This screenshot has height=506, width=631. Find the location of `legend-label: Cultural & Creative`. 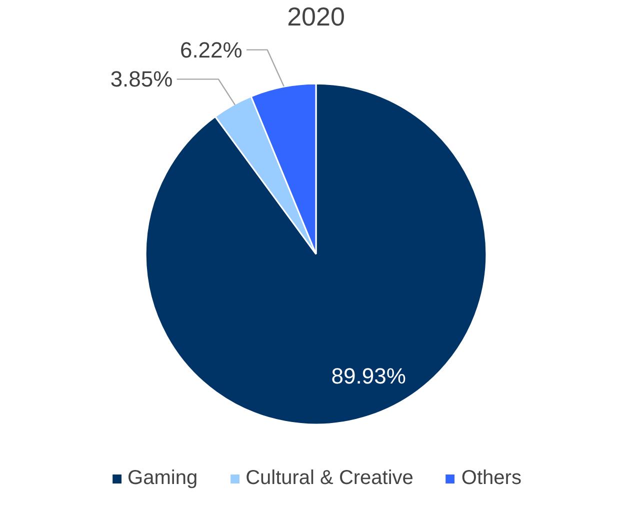

legend-label: Cultural & Creative is located at coordinates (330, 478).